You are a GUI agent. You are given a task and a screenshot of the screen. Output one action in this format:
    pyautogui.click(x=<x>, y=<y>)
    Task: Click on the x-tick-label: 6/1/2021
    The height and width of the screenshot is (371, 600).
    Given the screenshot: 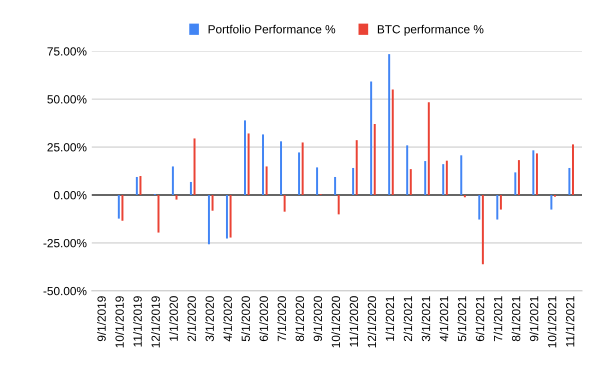 What is the action you would take?
    pyautogui.click(x=480, y=319)
    